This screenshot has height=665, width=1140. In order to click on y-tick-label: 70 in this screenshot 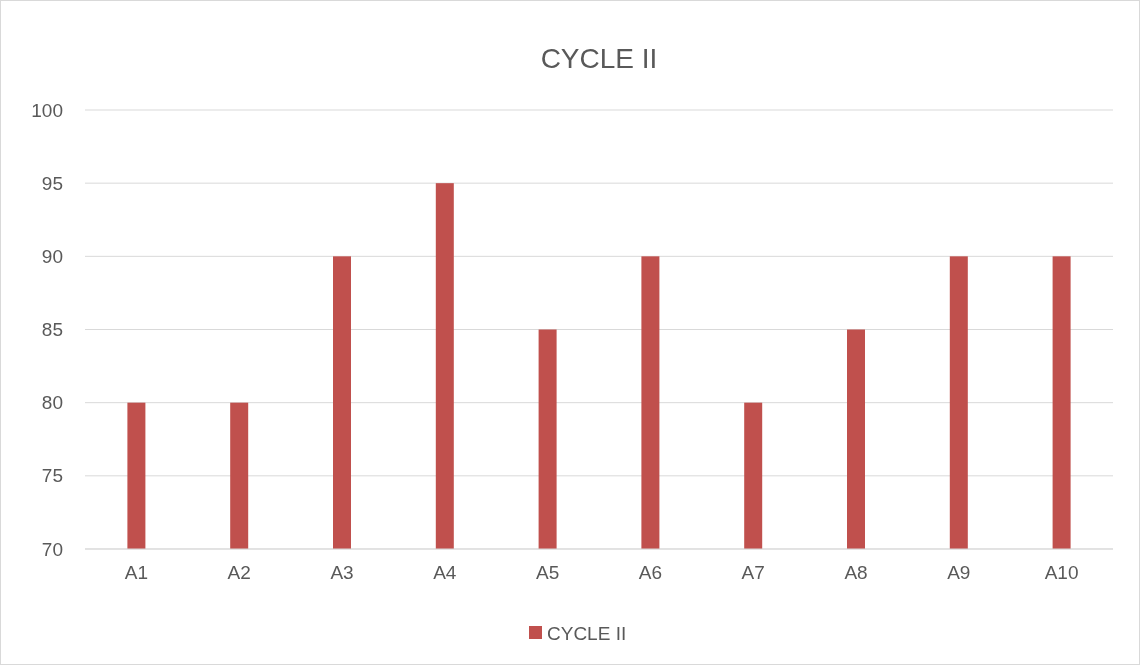, I will do `click(52, 549)`.